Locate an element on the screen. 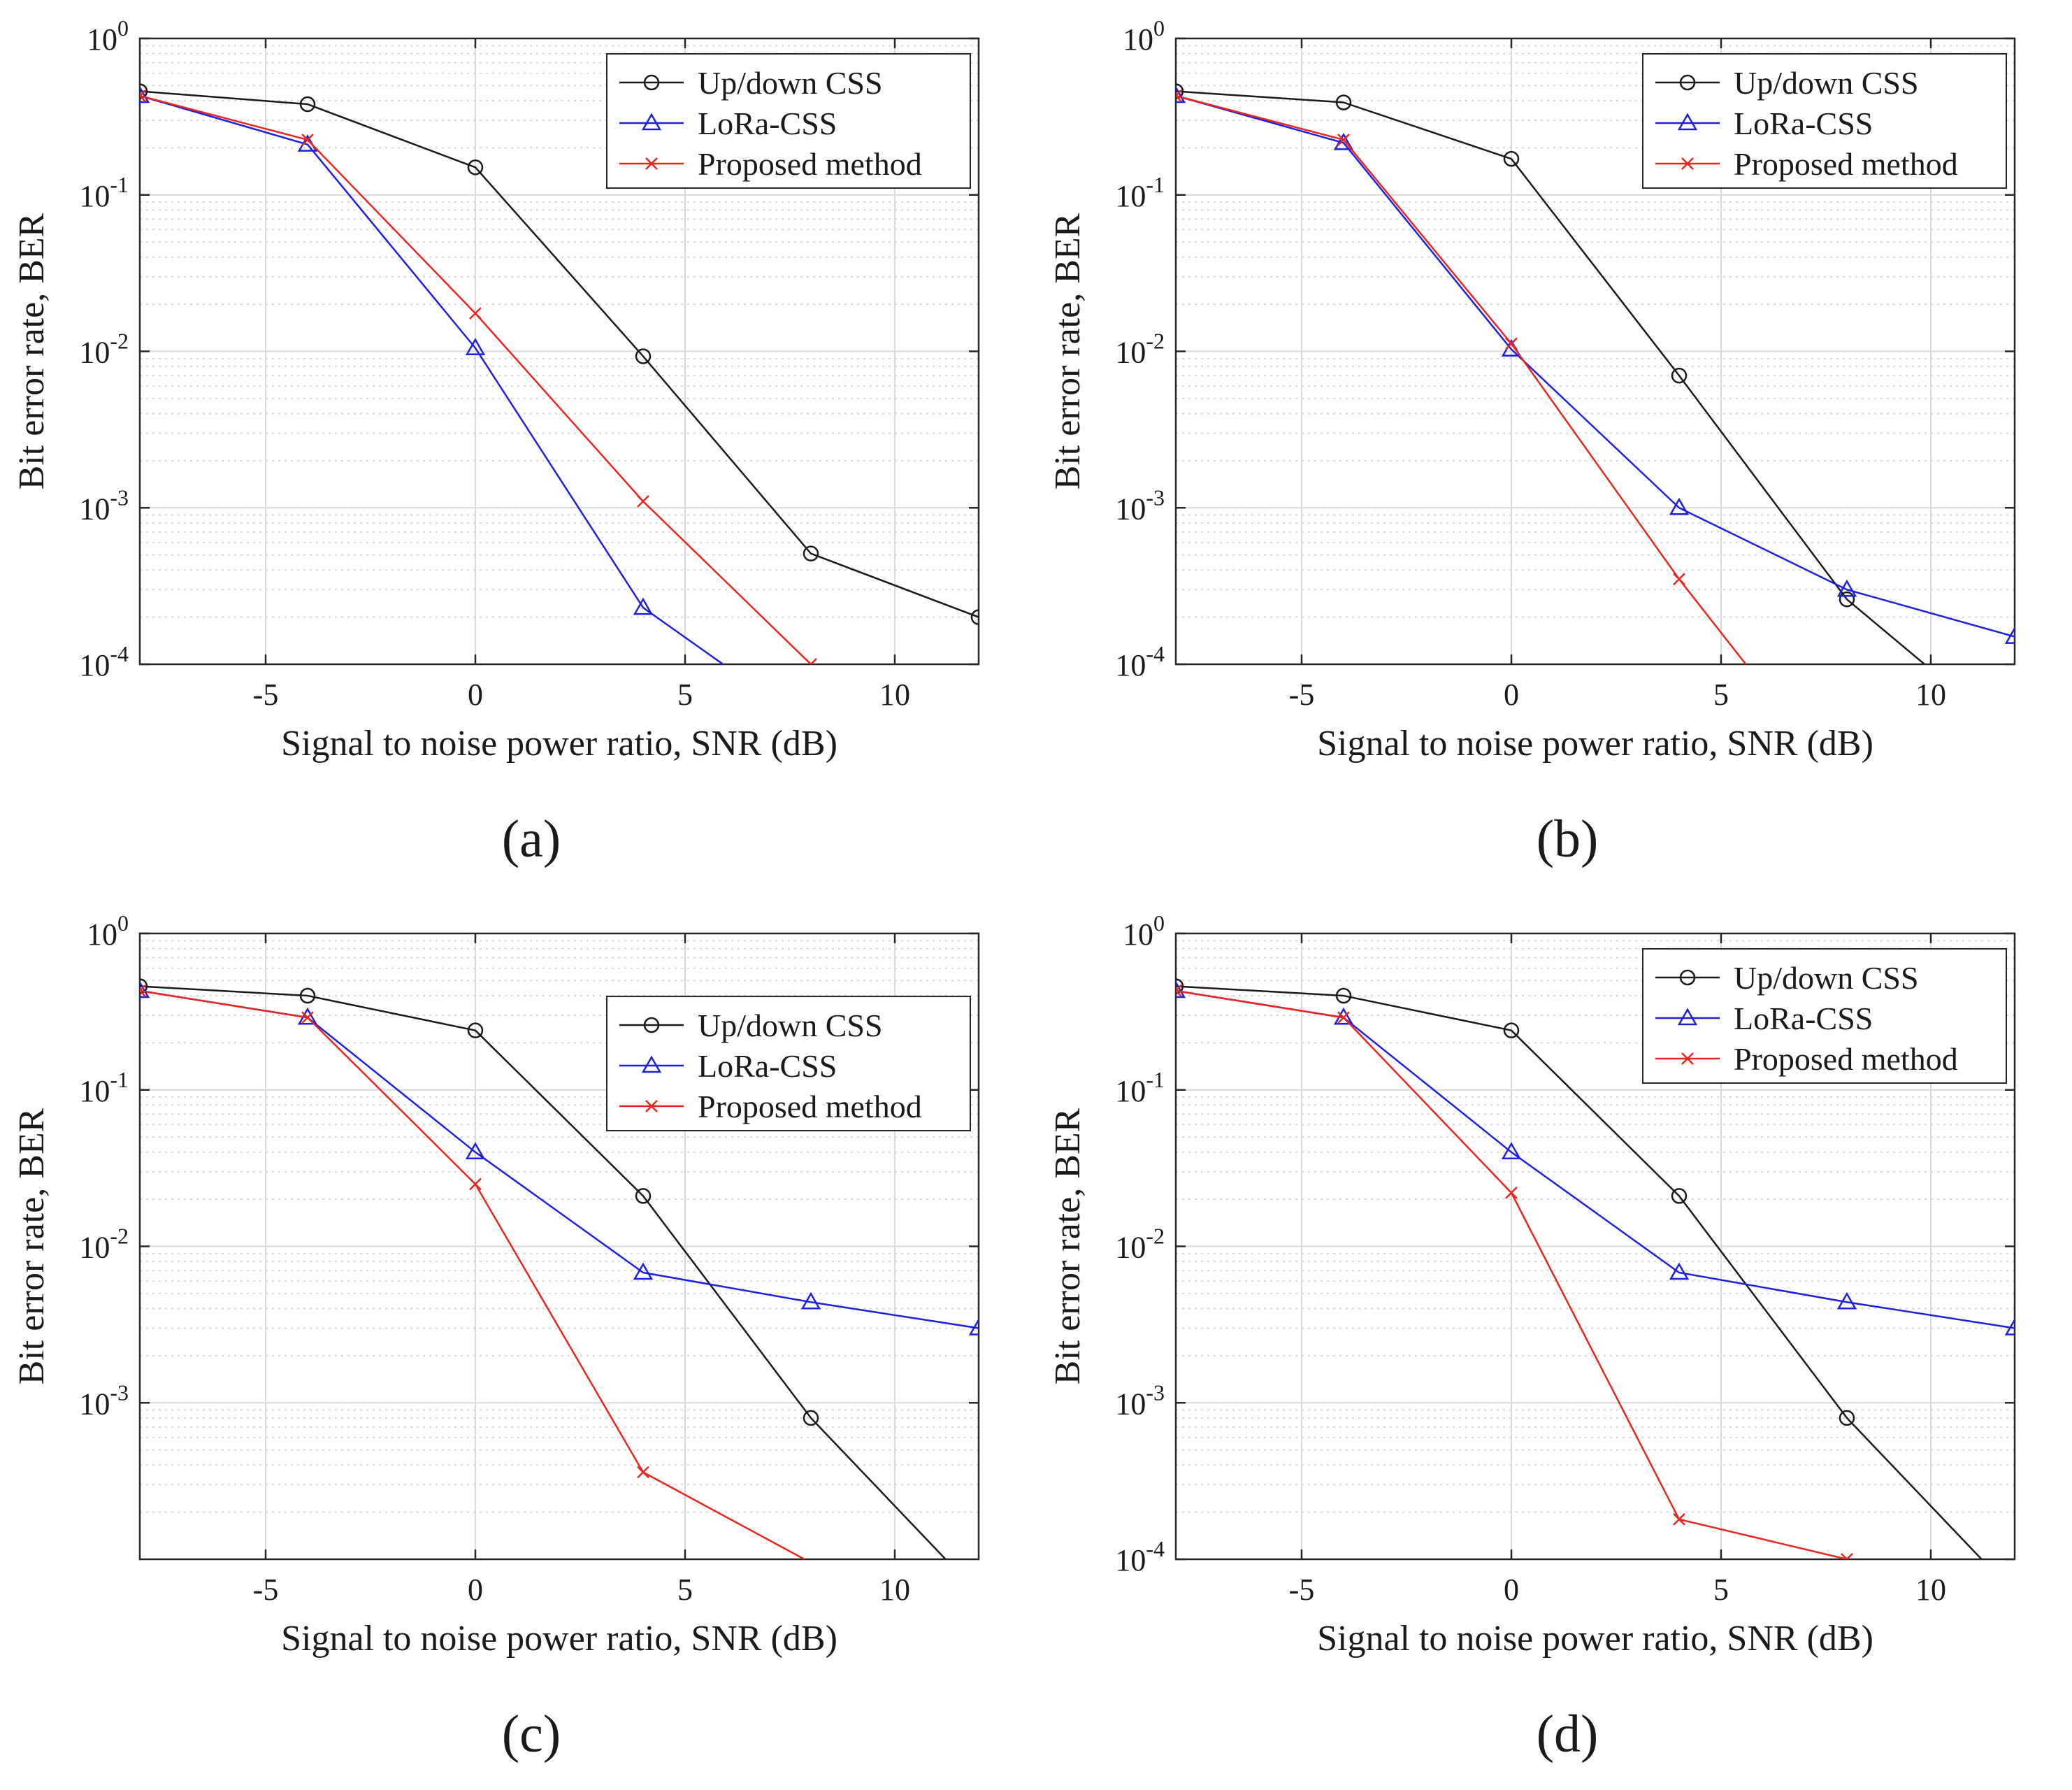 Image resolution: width=2072 pixels, height=1790 pixels. y-axis-label: Bit error rate, BER is located at coordinates (32, 1246).